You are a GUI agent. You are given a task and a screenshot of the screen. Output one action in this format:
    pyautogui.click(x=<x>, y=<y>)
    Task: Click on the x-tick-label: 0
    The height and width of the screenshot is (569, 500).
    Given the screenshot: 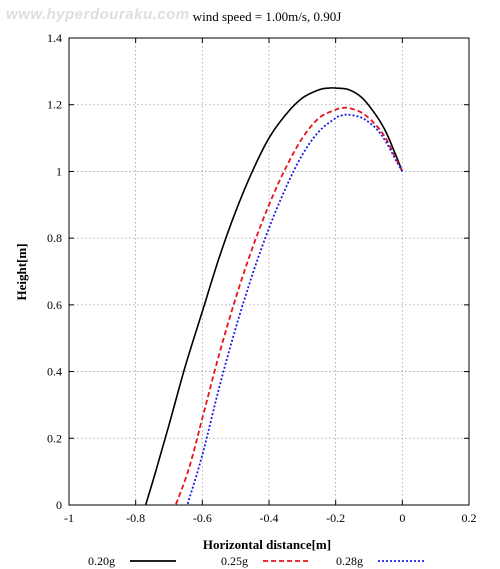 What is the action you would take?
    pyautogui.click(x=402, y=518)
    